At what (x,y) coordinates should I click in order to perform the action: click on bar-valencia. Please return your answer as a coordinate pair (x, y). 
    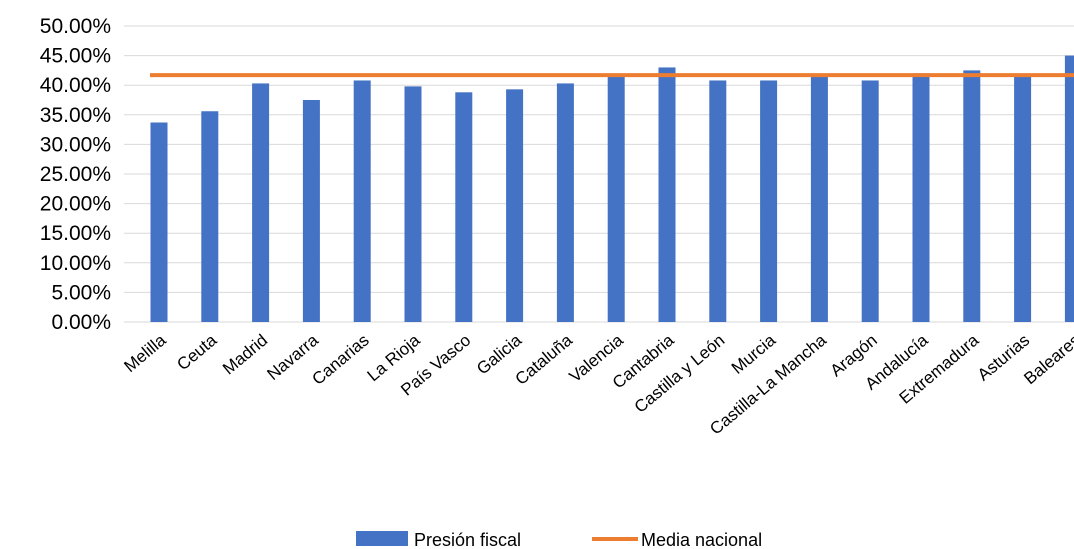
    Looking at the image, I should click on (616, 198).